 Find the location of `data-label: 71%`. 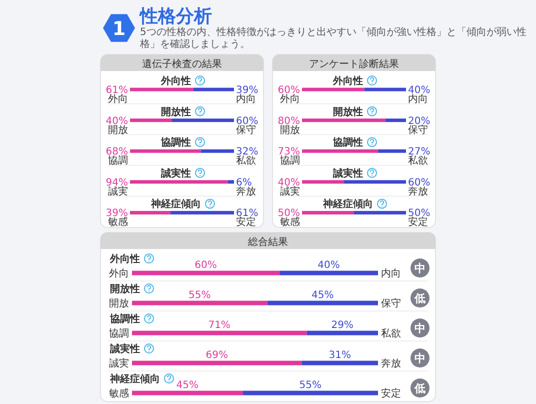

data-label: 71% is located at coordinates (219, 325).